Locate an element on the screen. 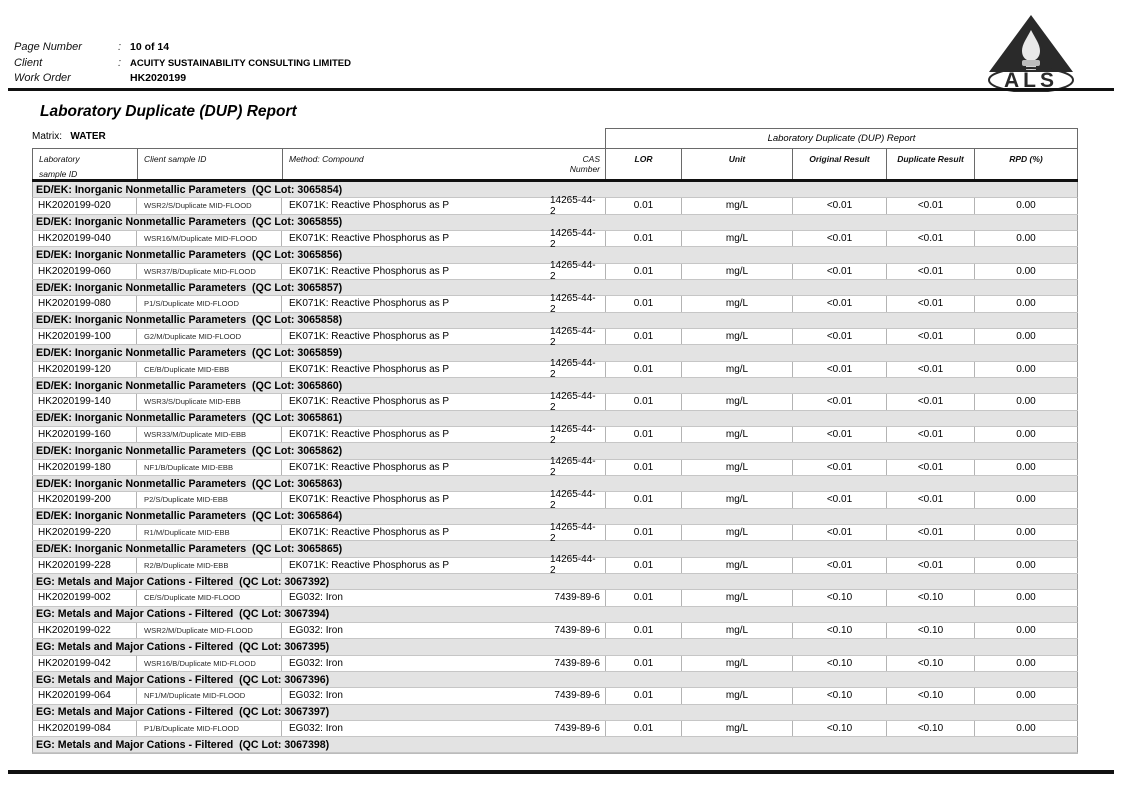  page-number-colon: : is located at coordinates (120, 47).